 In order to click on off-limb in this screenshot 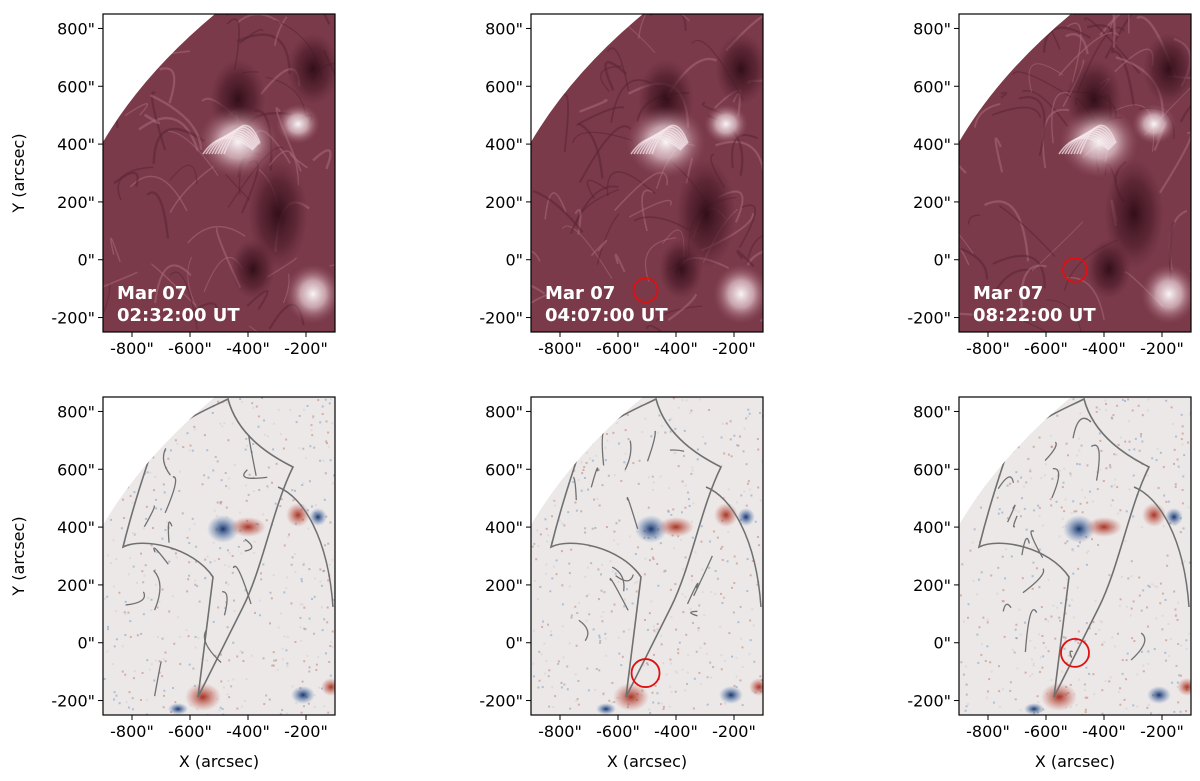, I will do `click(587, 461)`.